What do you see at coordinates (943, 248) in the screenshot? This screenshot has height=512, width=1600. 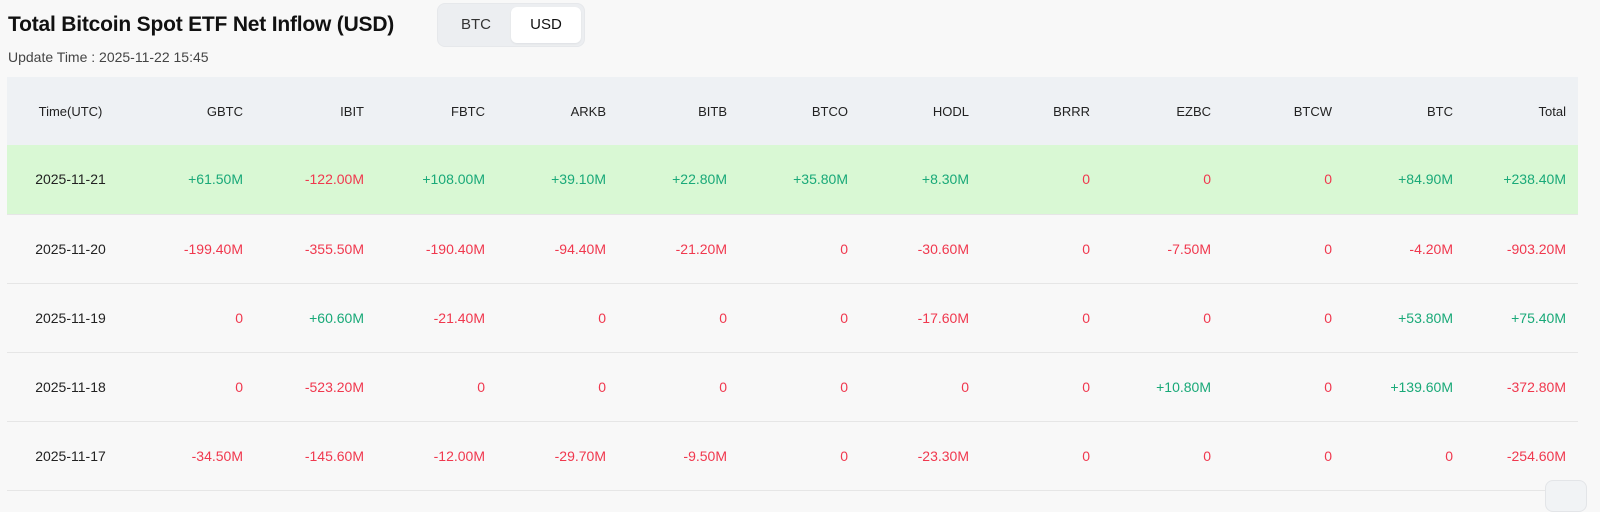 I see `flow-value-cell: -30.60M` at bounding box center [943, 248].